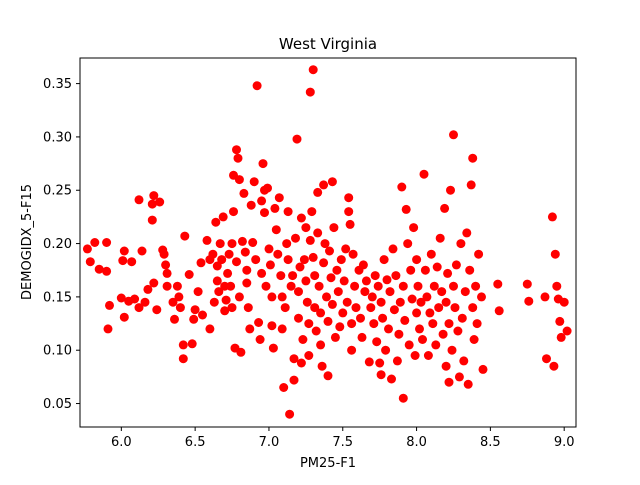 Image resolution: width=640 pixels, height=485 pixels. Describe the element at coordinates (343, 438) in the screenshot. I see `x-axis-ticks: 6.0 6.5 7.0 7.5 8.0 8.5 9.0` at that location.